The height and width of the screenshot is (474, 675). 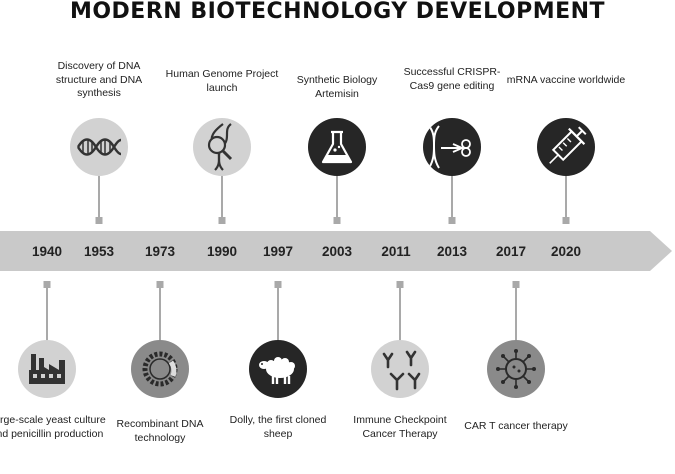 What do you see at coordinates (452, 220) in the screenshot?
I see `marker-2013` at bounding box center [452, 220].